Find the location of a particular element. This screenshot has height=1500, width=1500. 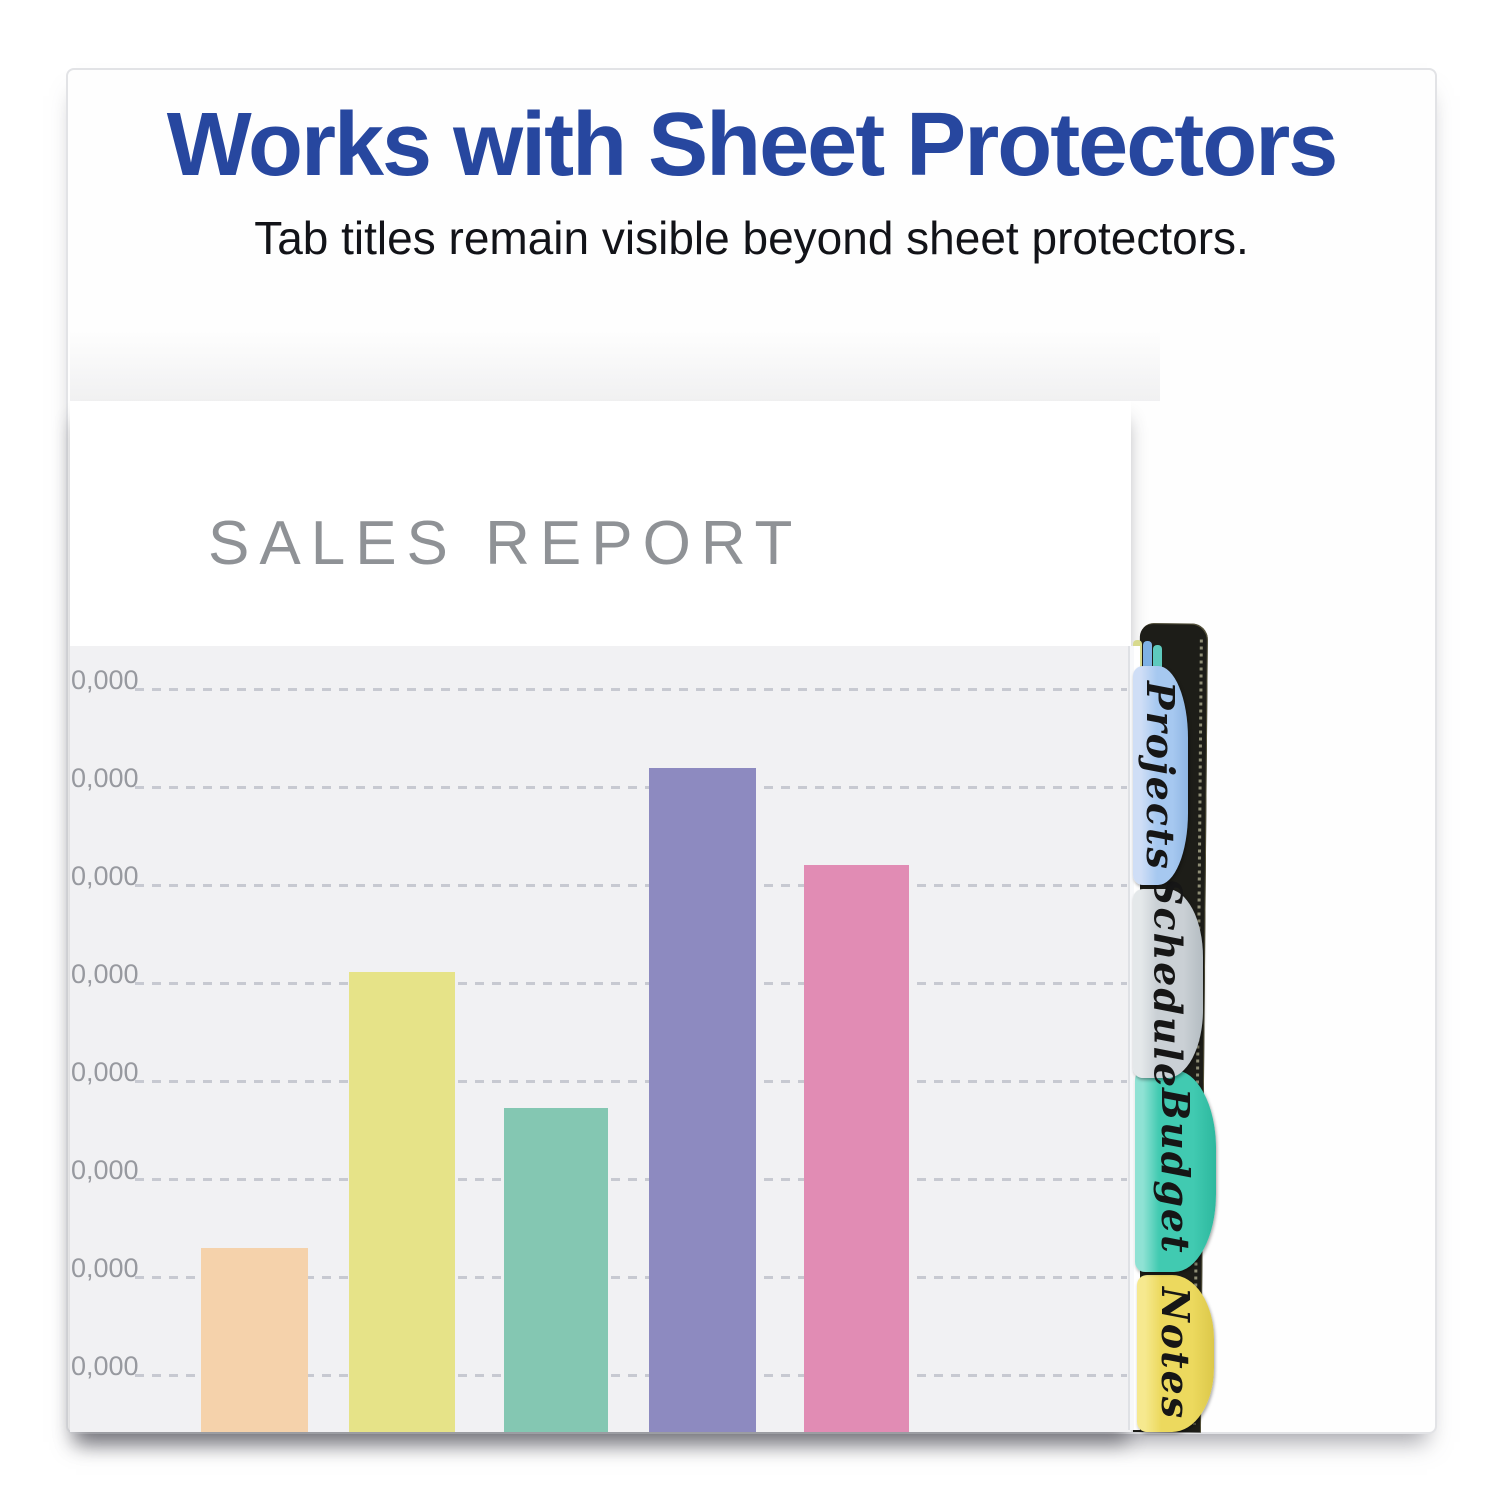

tab-label: Notes is located at coordinates (1175, 1353).